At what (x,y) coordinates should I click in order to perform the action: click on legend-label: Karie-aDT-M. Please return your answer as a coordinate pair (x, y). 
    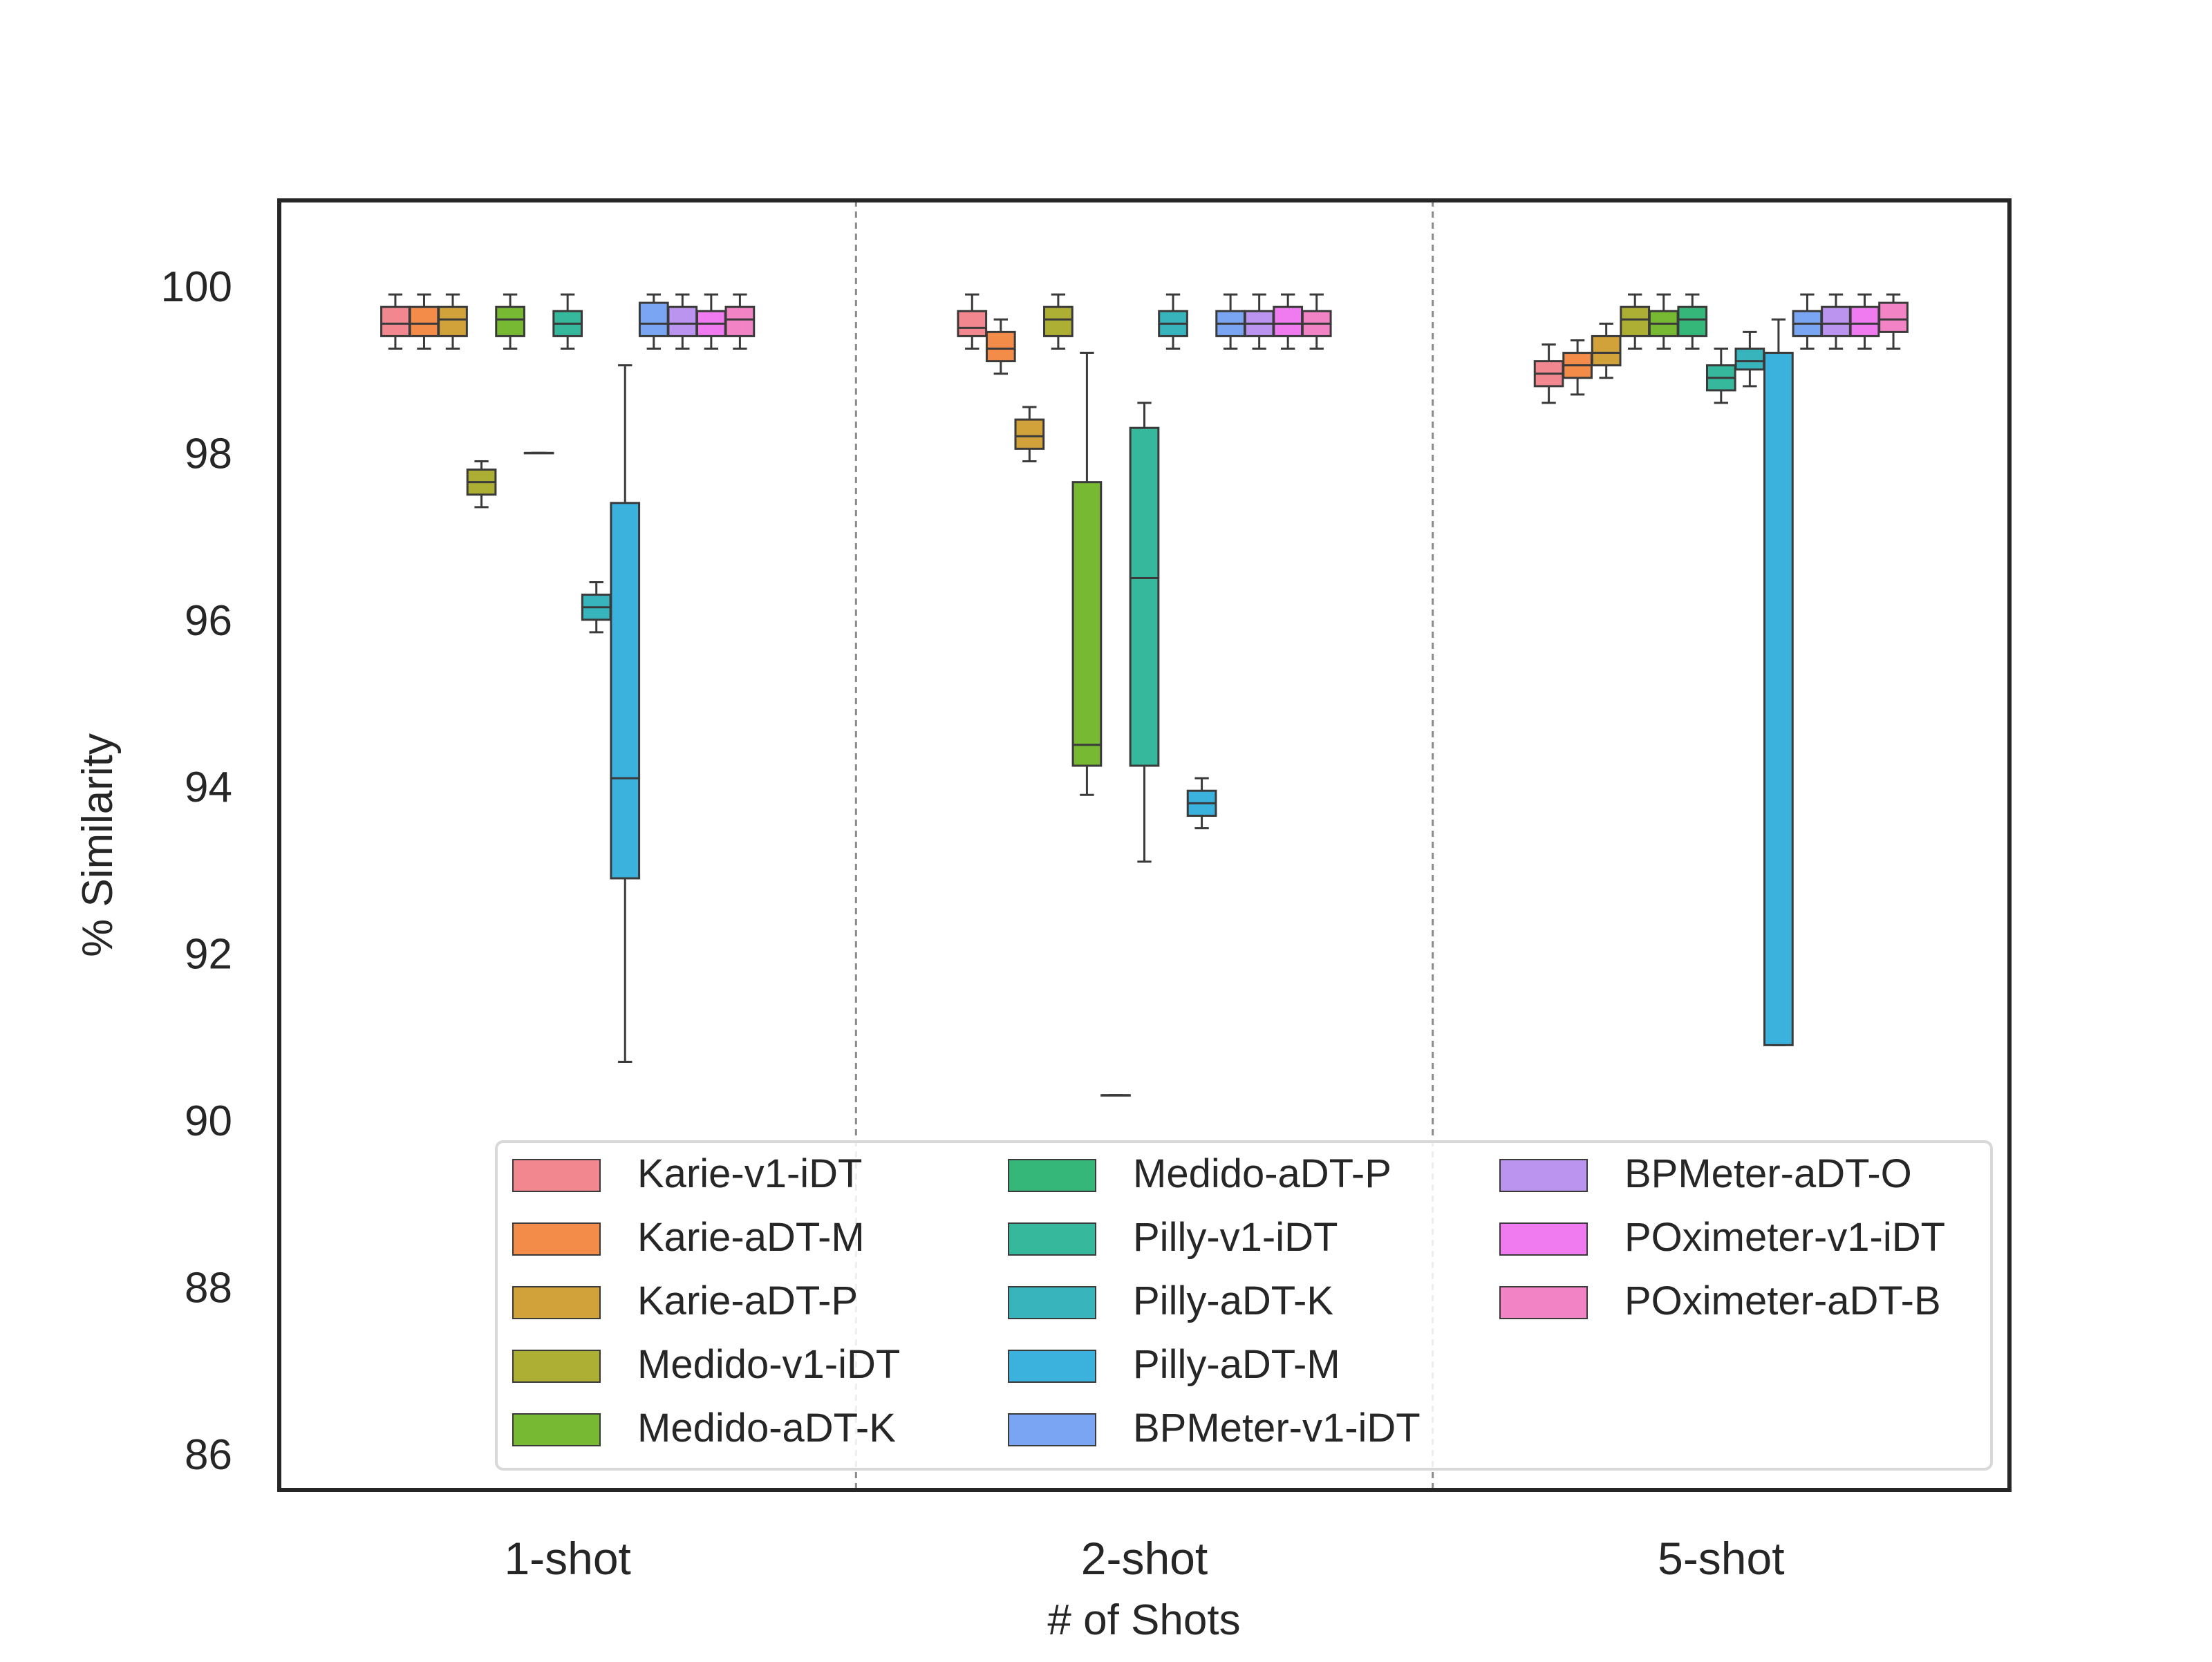
    Looking at the image, I should click on (751, 1237).